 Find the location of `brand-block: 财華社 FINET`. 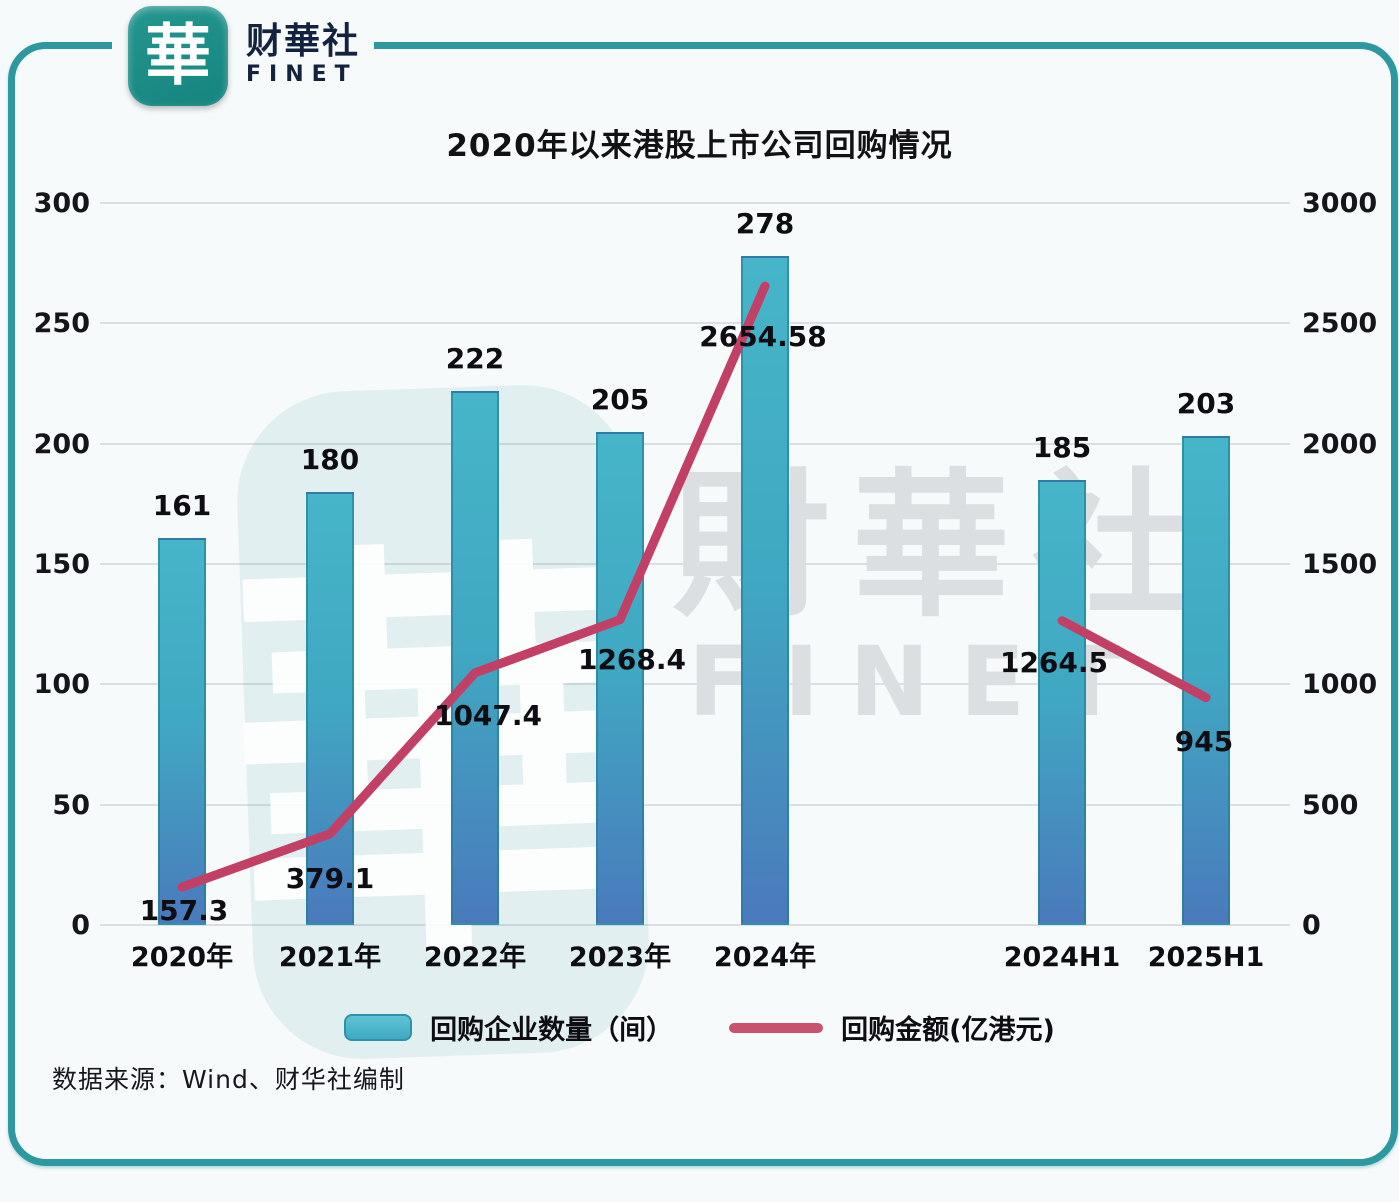

brand-block: 财華社 FINET is located at coordinates (303, 55).